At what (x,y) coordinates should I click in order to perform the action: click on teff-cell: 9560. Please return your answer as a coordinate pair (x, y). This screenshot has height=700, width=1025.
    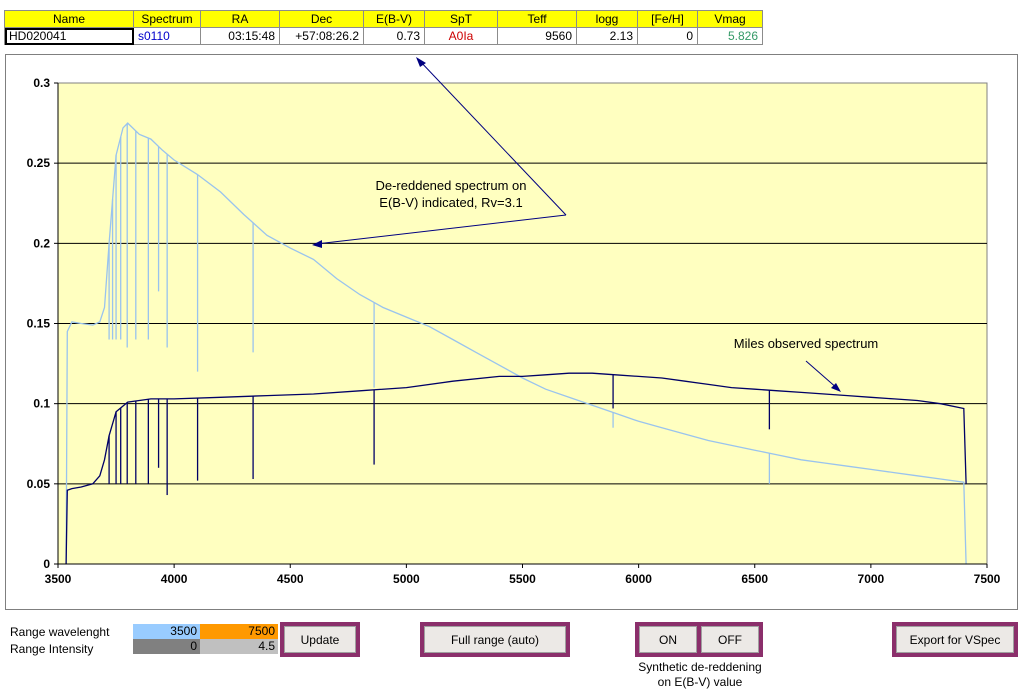
    Looking at the image, I should click on (537, 36).